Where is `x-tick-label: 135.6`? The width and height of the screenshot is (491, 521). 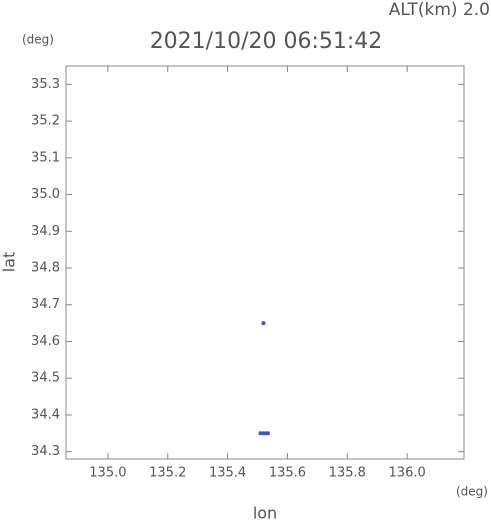 x-tick-label: 135.6 is located at coordinates (287, 473).